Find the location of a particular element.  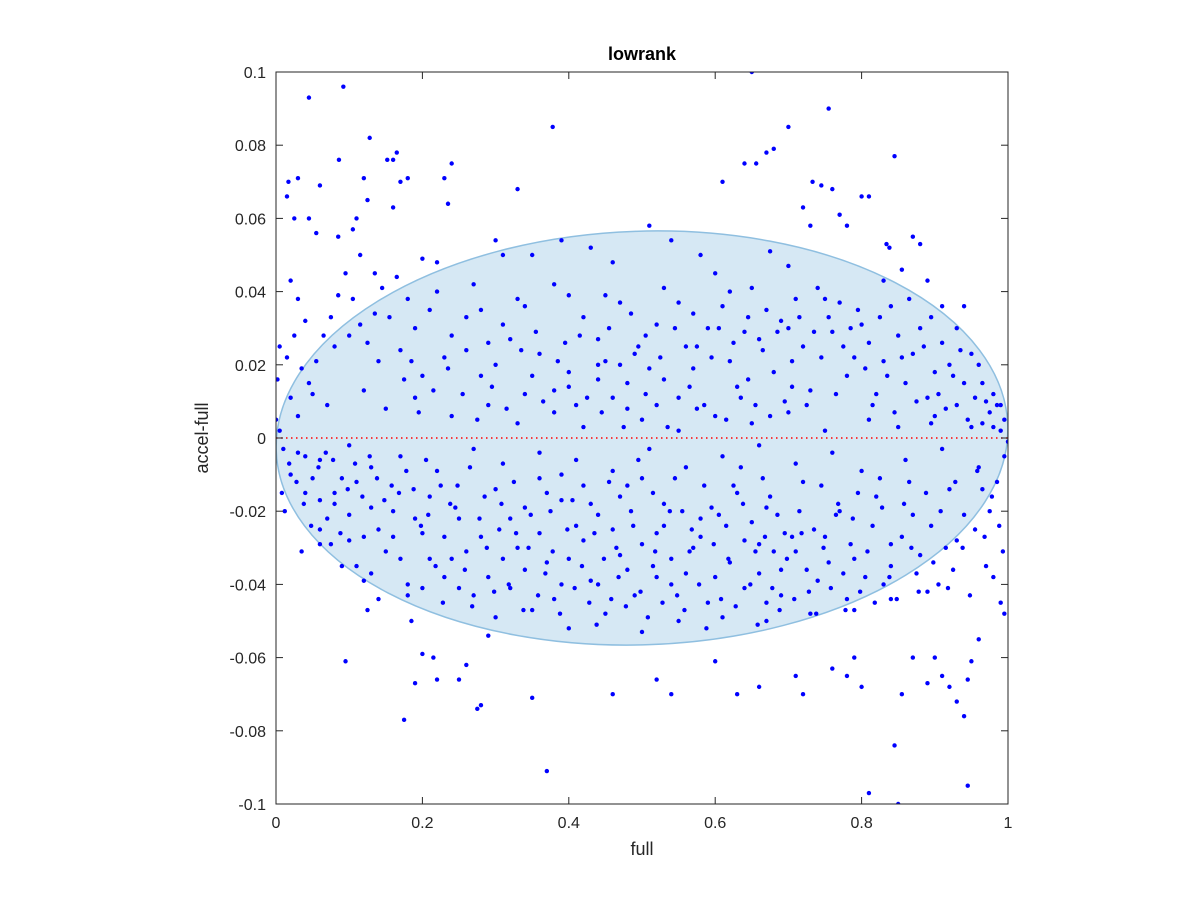

x-tick-label: 0.8 is located at coordinates (861, 823).